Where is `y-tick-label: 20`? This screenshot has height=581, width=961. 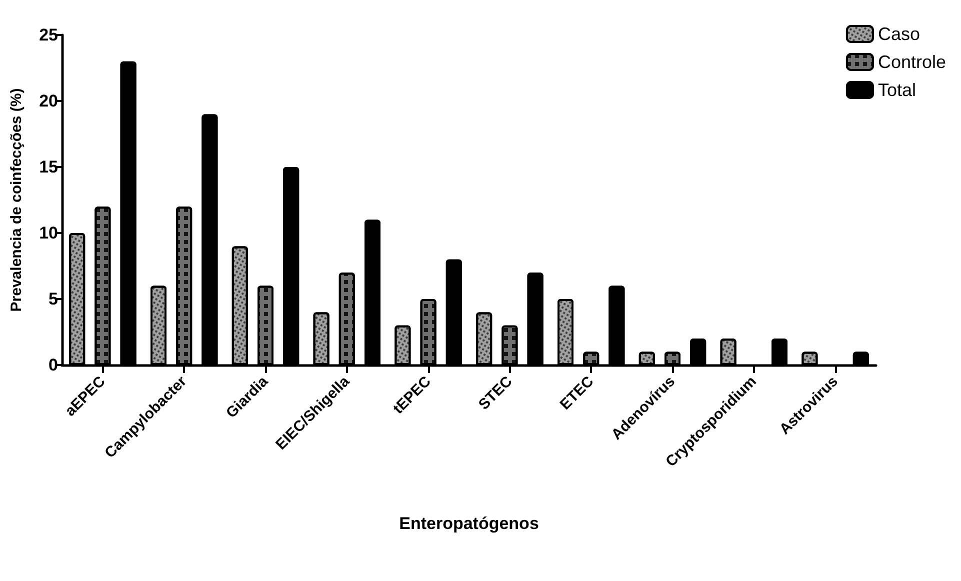
y-tick-label: 20 is located at coordinates (48, 101).